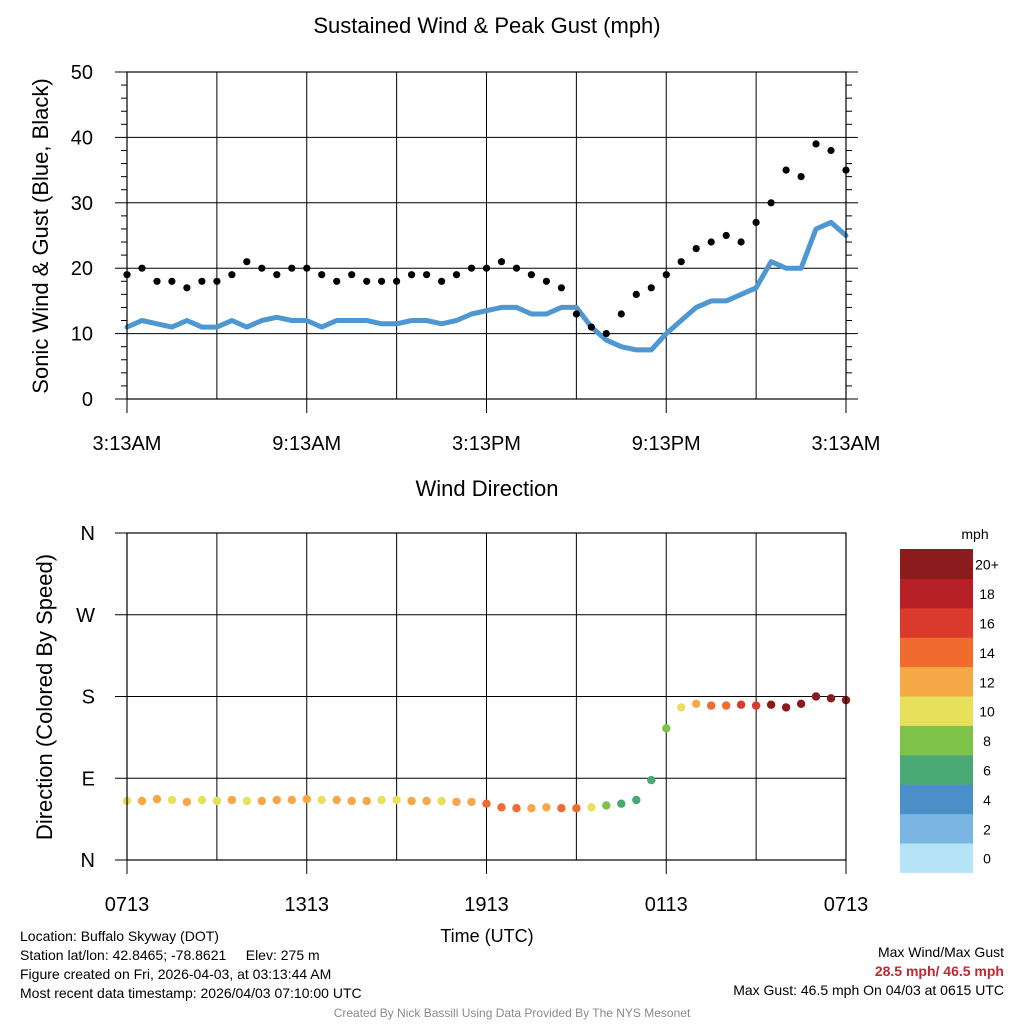  What do you see at coordinates (88, 534) in the screenshot?
I see `bottom-y-tick-label: N` at bounding box center [88, 534].